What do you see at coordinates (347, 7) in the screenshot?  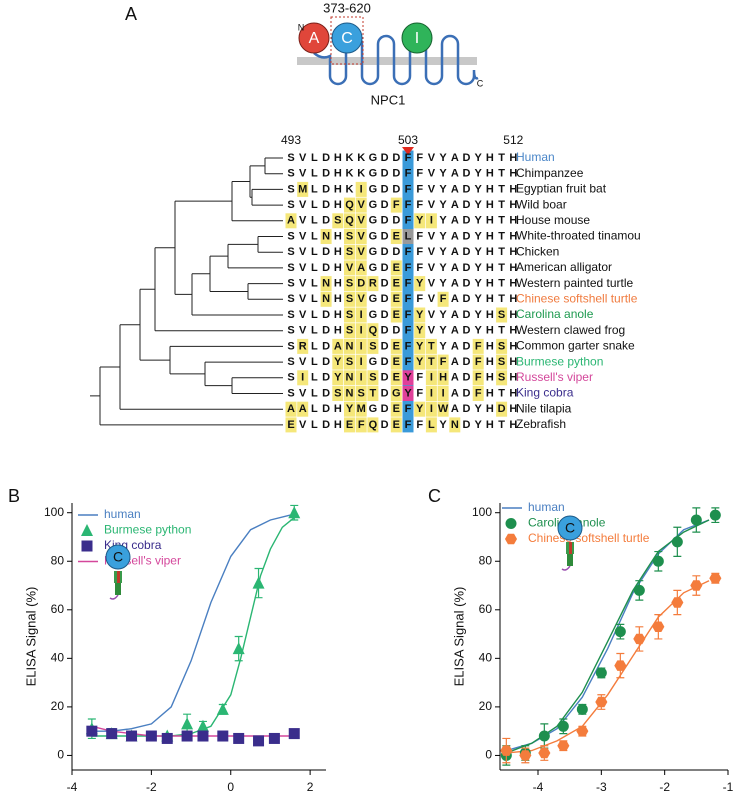 I see `range-label: 373-620` at bounding box center [347, 7].